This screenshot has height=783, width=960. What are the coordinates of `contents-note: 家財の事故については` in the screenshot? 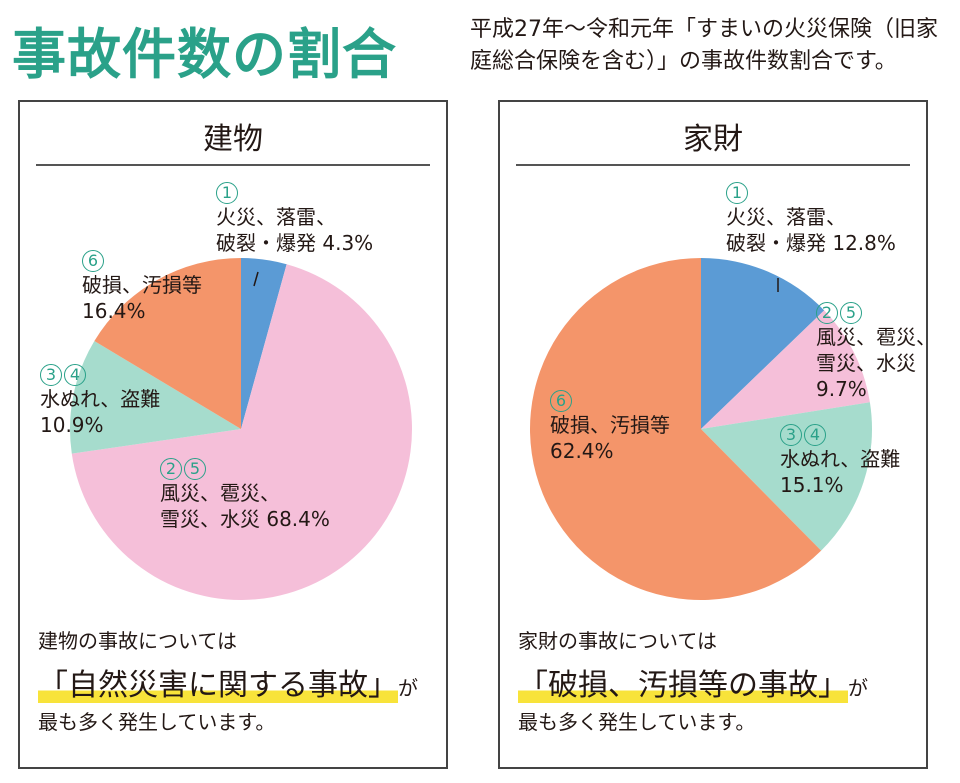 It's located at (617, 641).